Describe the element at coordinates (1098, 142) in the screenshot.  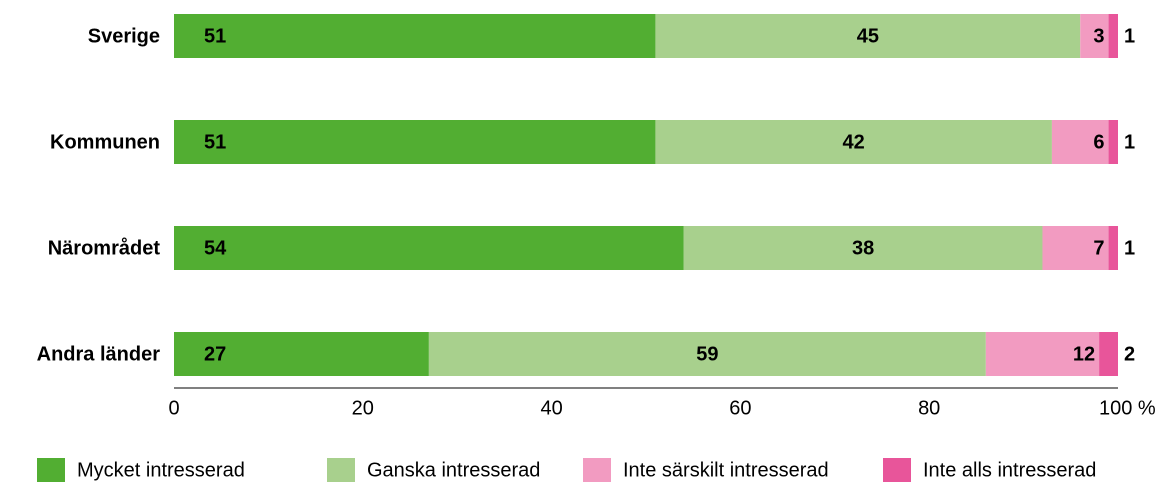
I see `value-label: 6` at that location.